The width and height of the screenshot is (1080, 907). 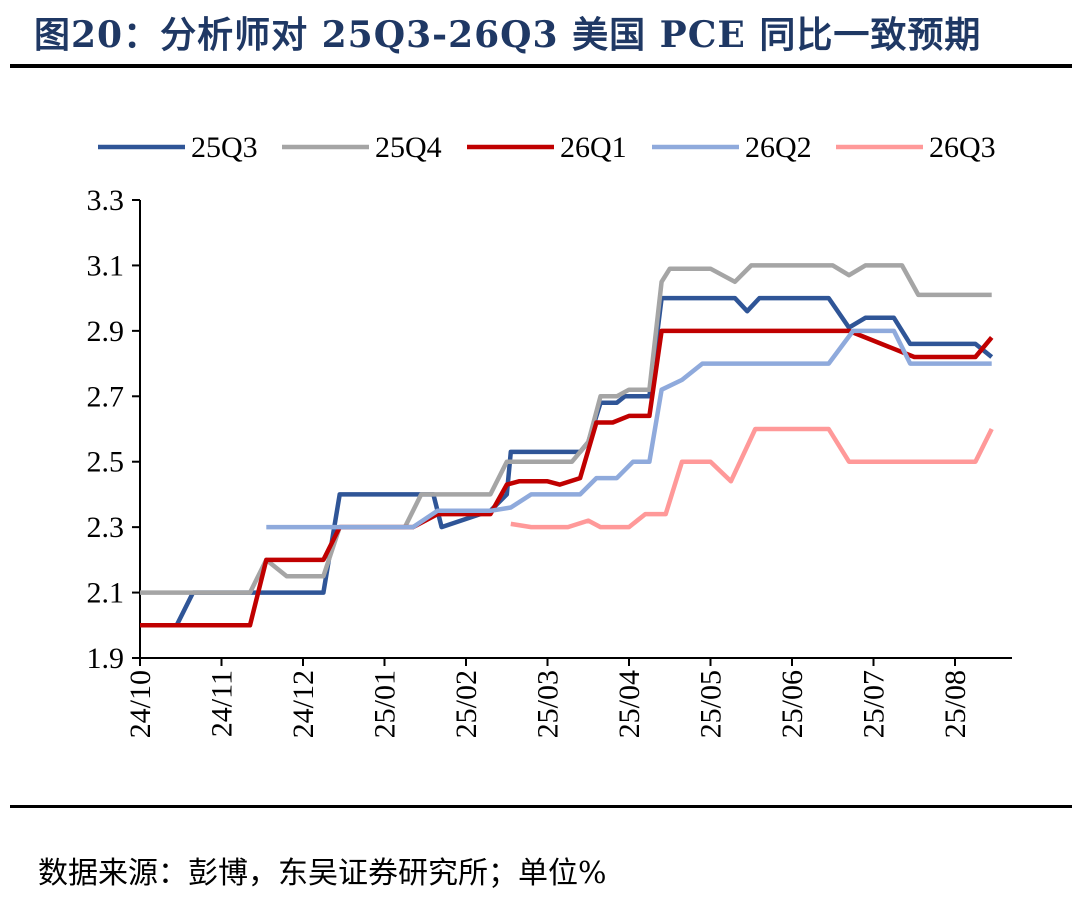 I want to click on x-tick-label: 24/11, so click(x=222, y=703).